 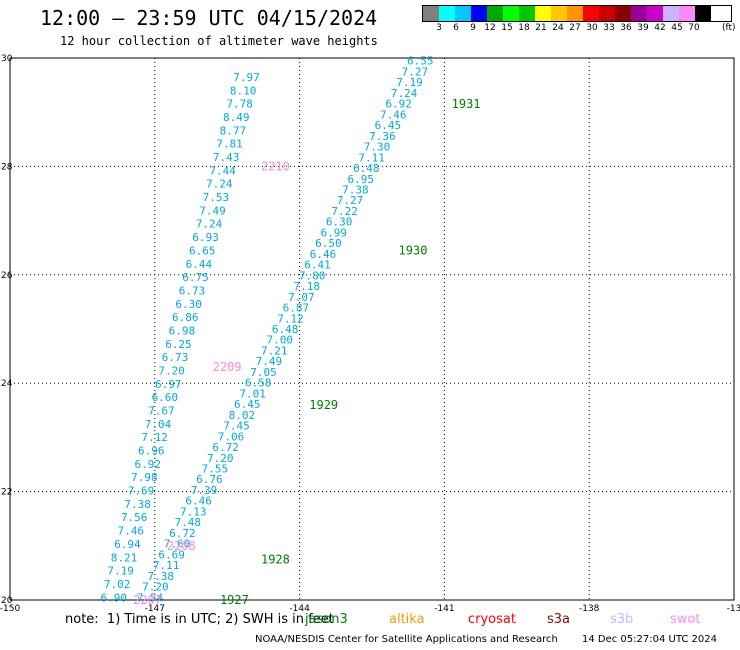 I want to click on wave-height-value: 7.69, so click(x=141, y=491).